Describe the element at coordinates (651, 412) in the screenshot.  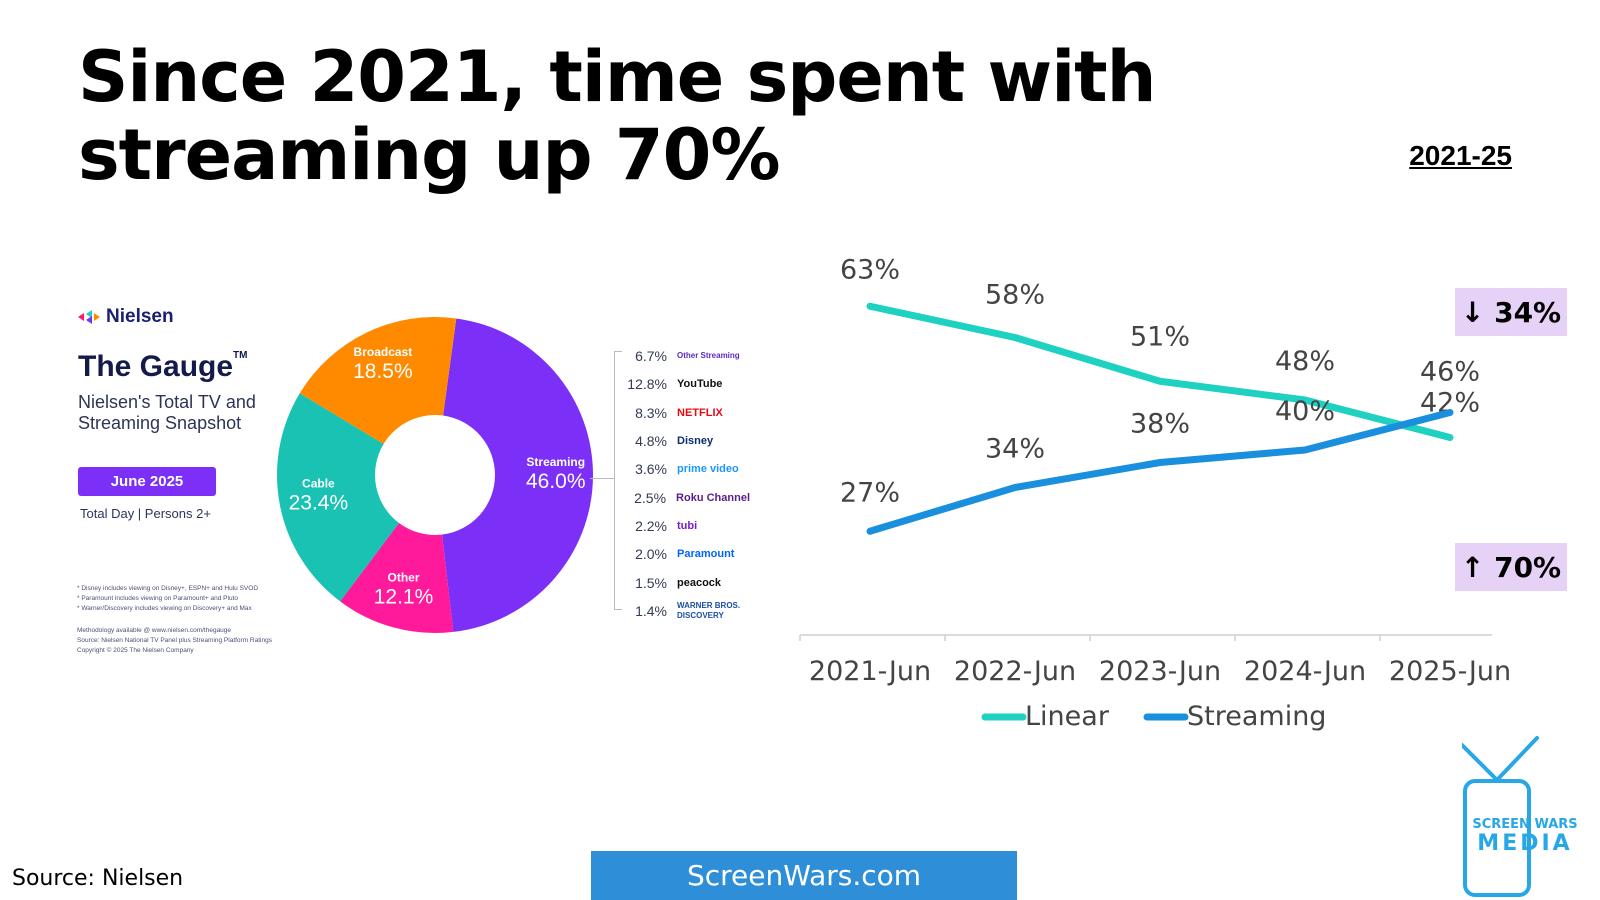
I see `breakdown-value: 8.3%` at that location.